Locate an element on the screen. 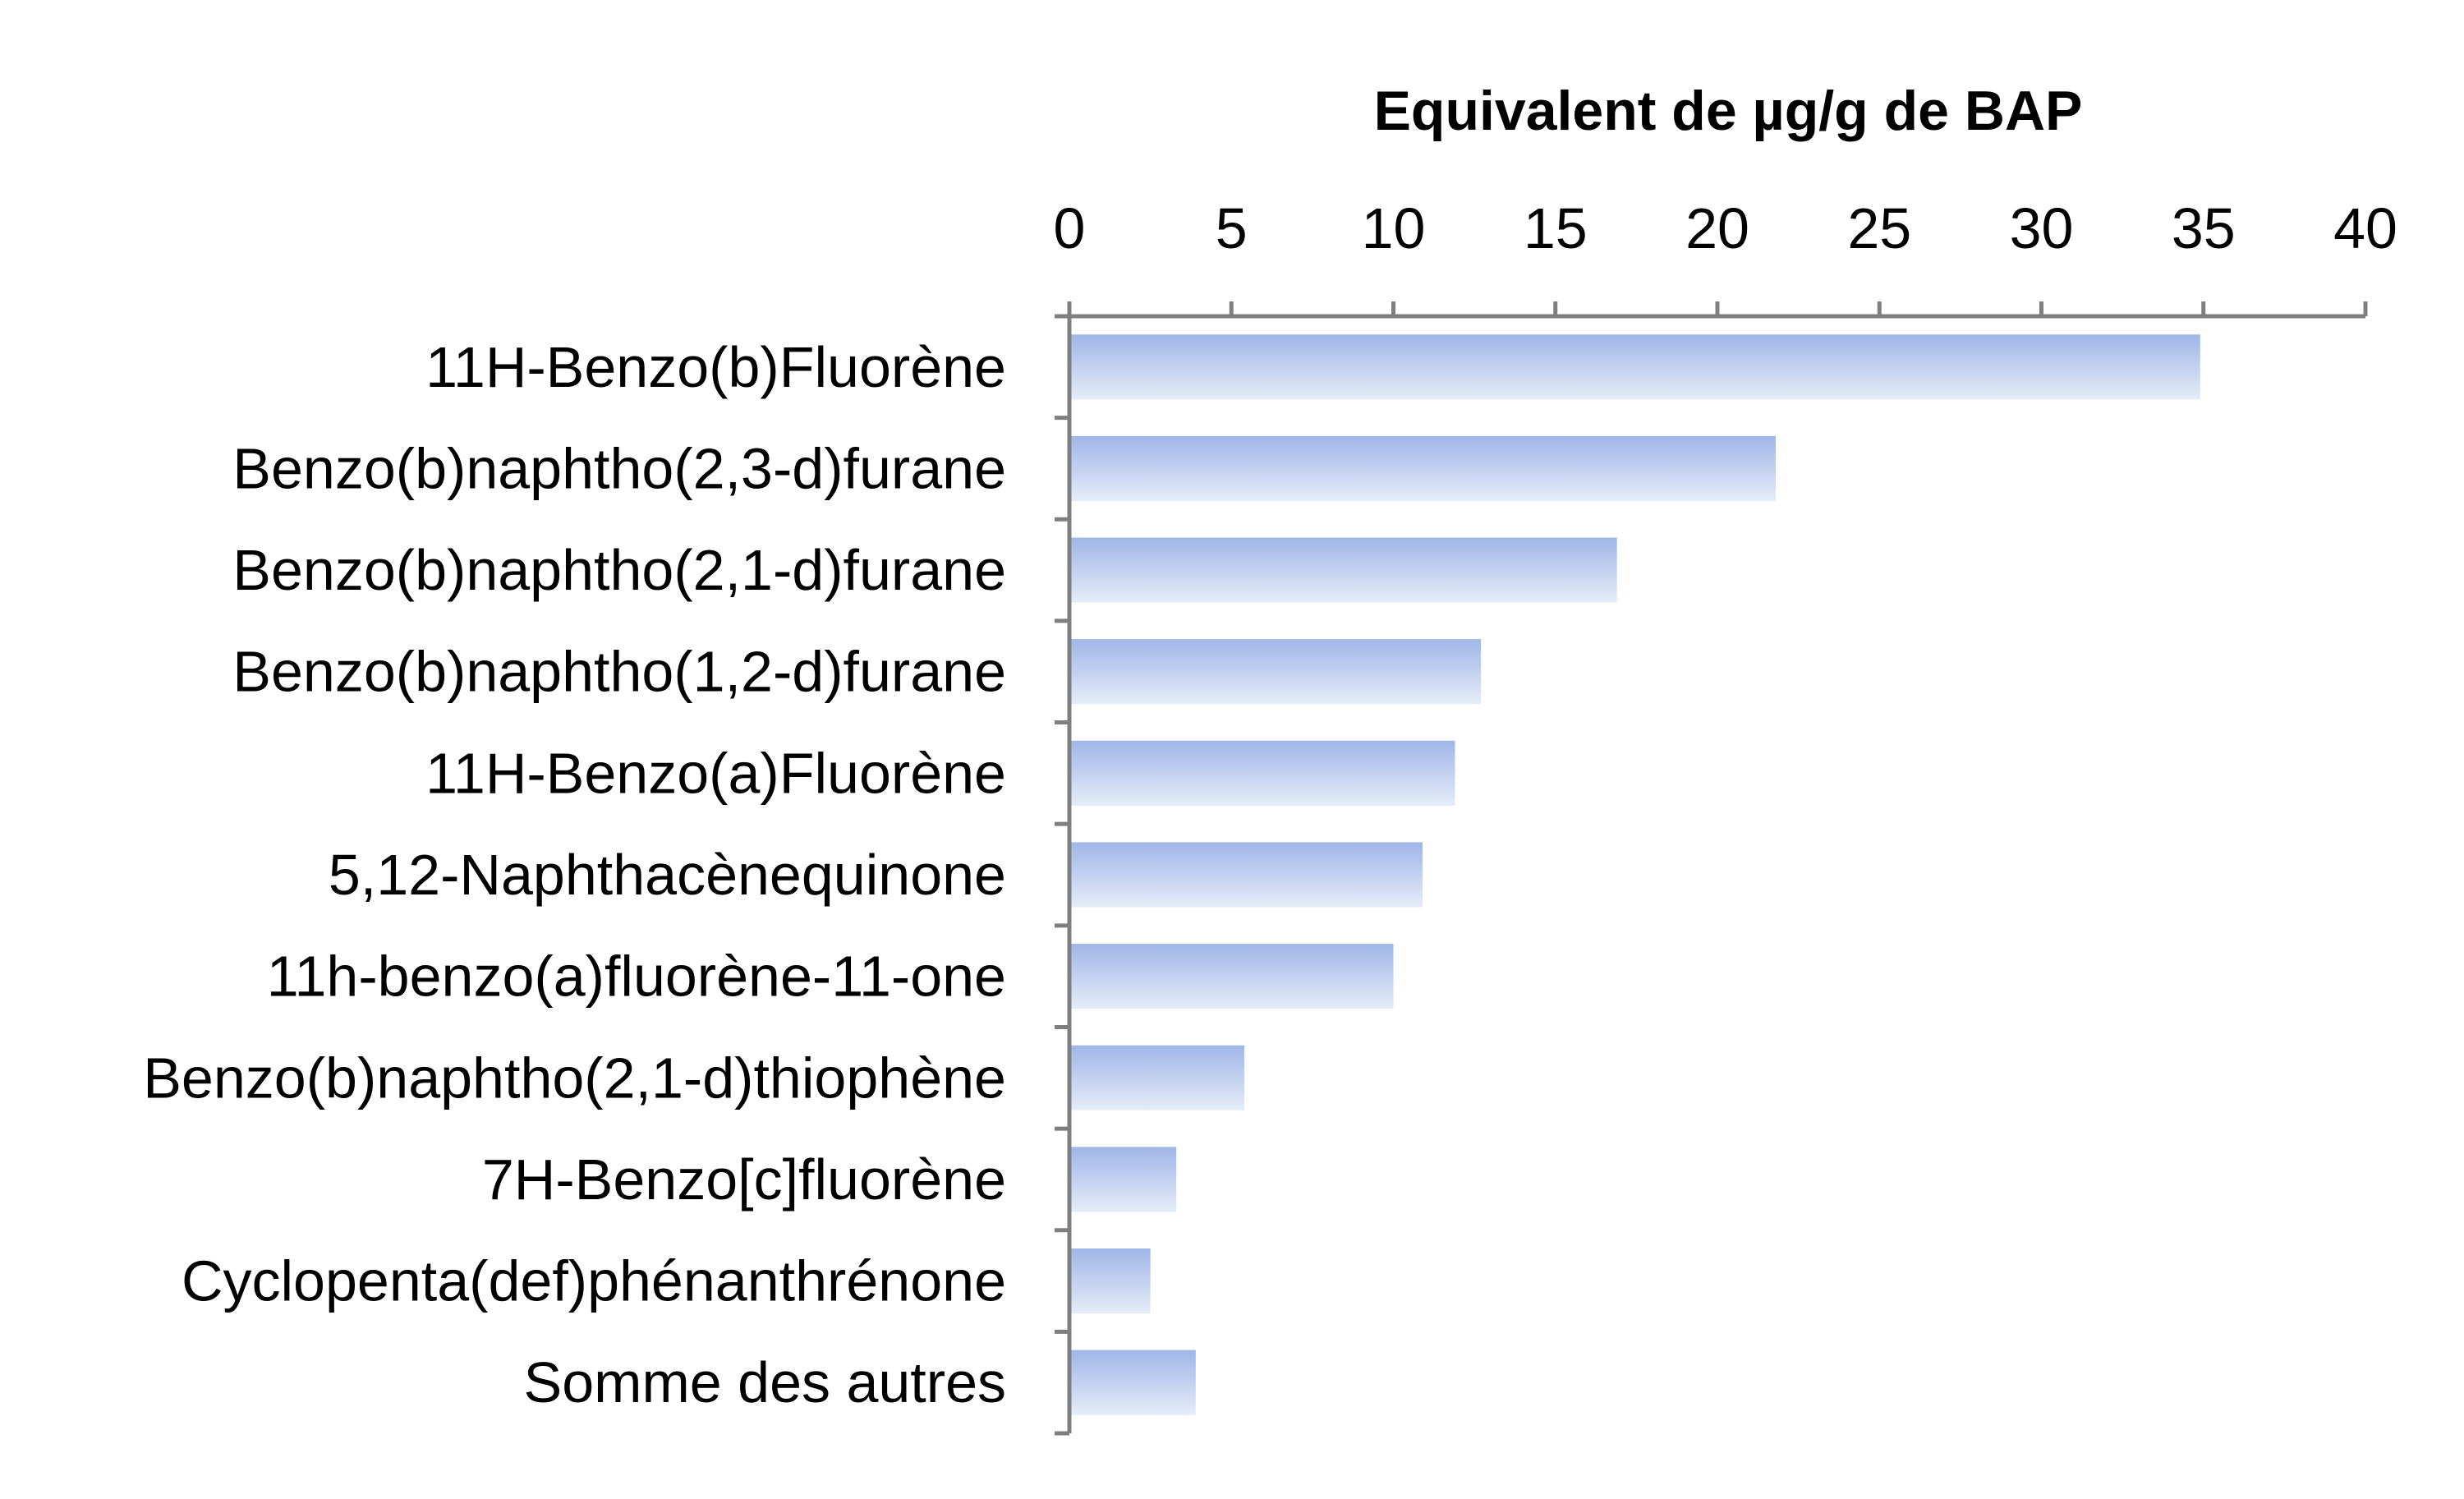  x-axis-ticks: 0 5 10 15 20 25 30 35 40 is located at coordinates (1725, 256).